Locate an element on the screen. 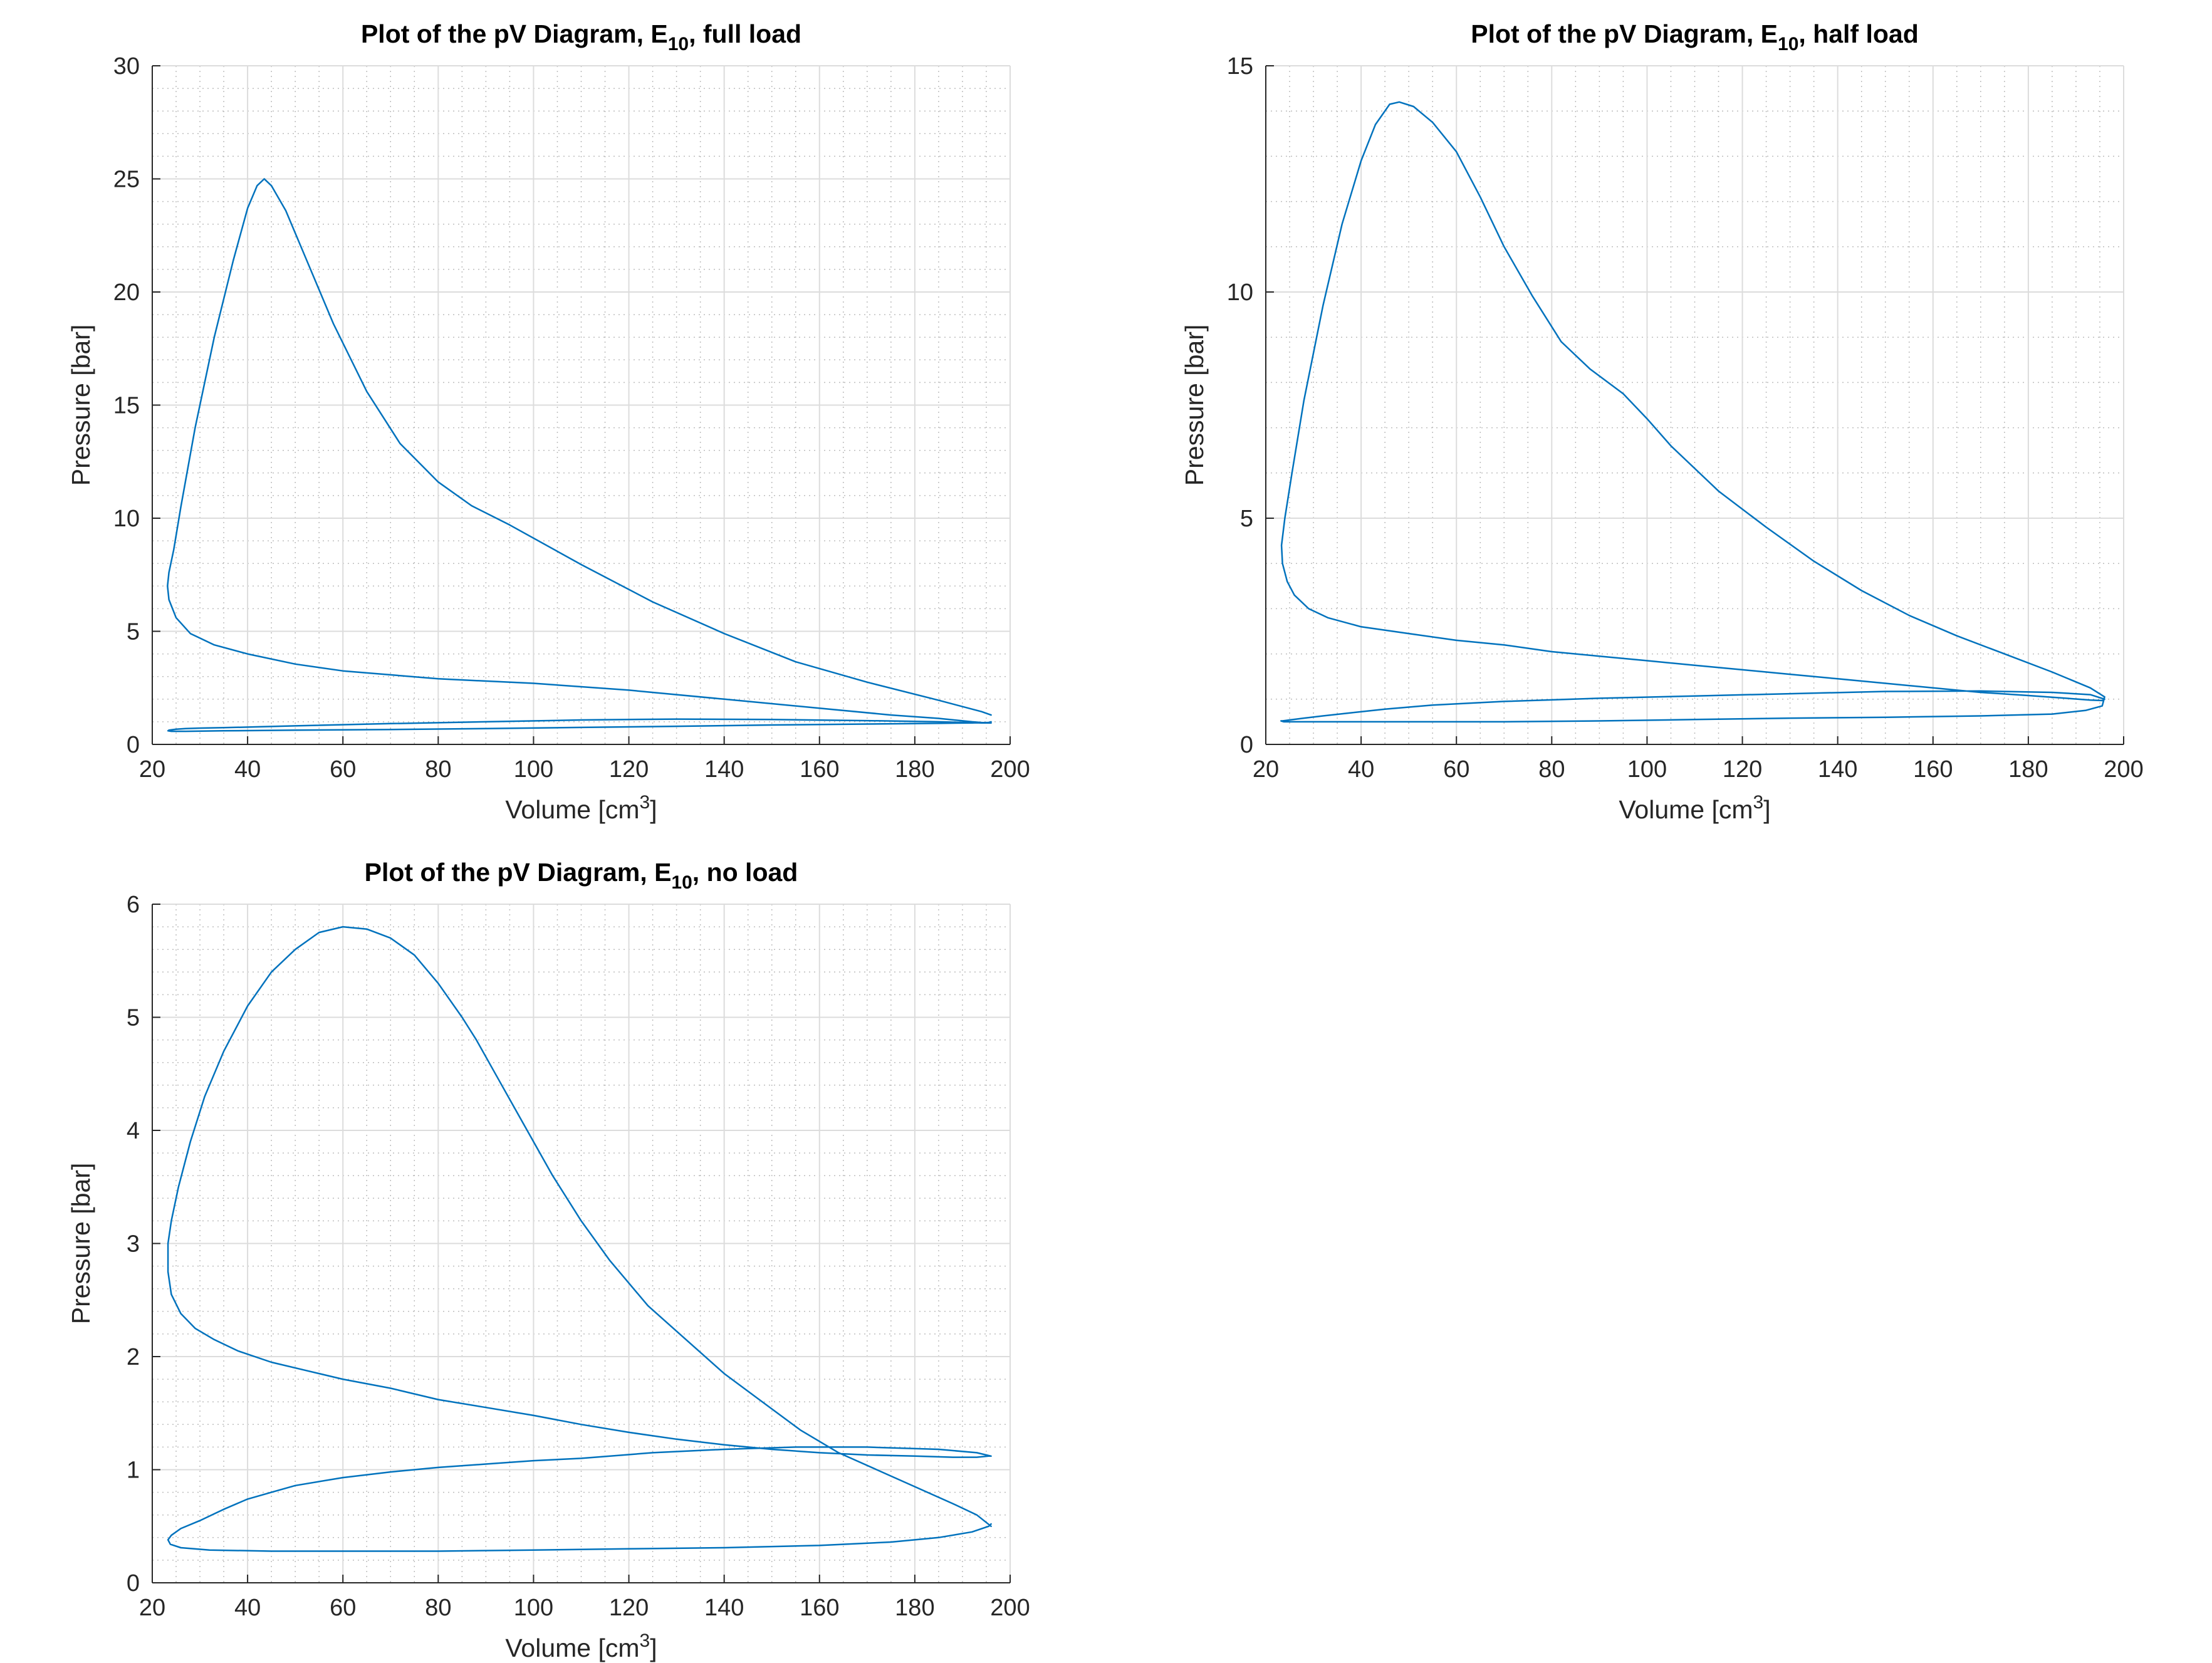  y-tick-label: 2 is located at coordinates (133, 1357).